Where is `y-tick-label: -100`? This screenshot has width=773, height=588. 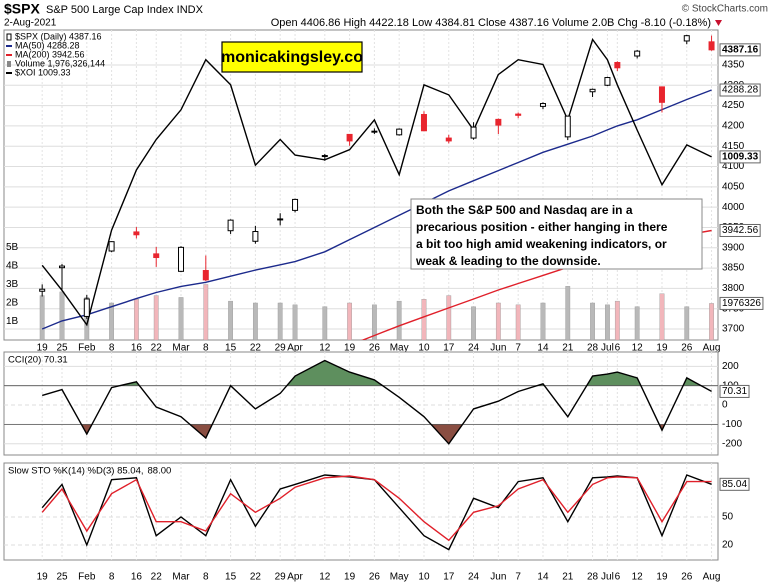 y-tick-label: -100 is located at coordinates (732, 424).